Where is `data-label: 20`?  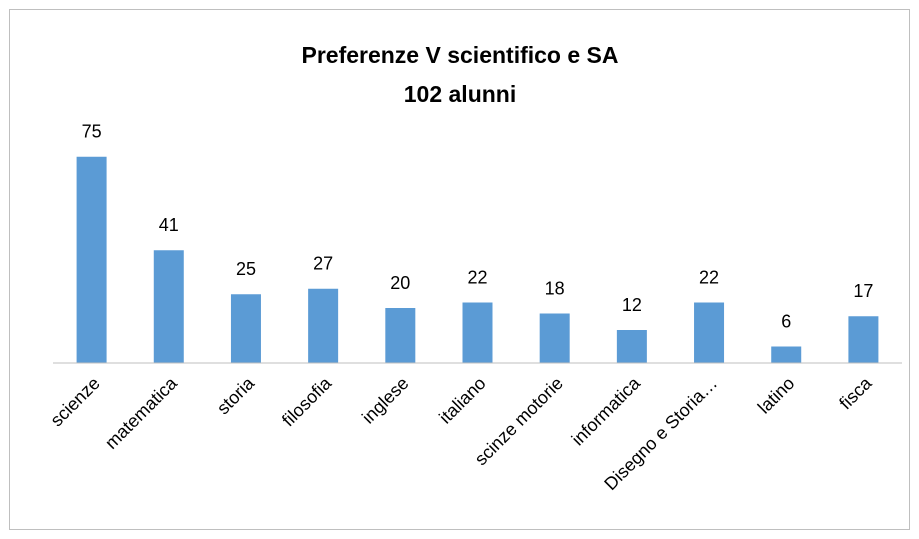
data-label: 20 is located at coordinates (400, 283).